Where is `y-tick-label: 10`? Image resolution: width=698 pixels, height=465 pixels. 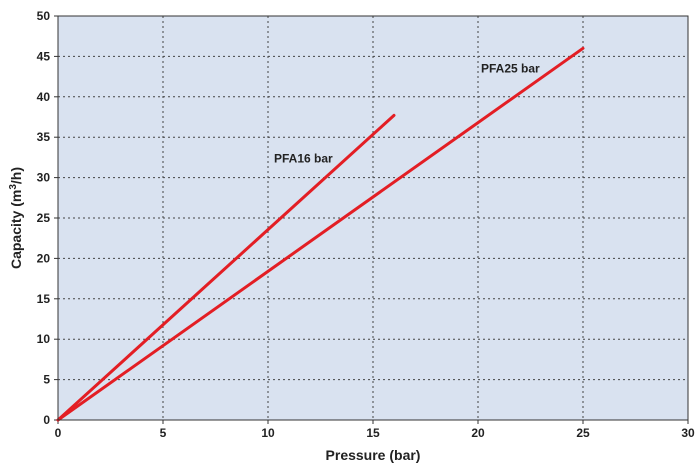 y-tick-label: 10 is located at coordinates (44, 339).